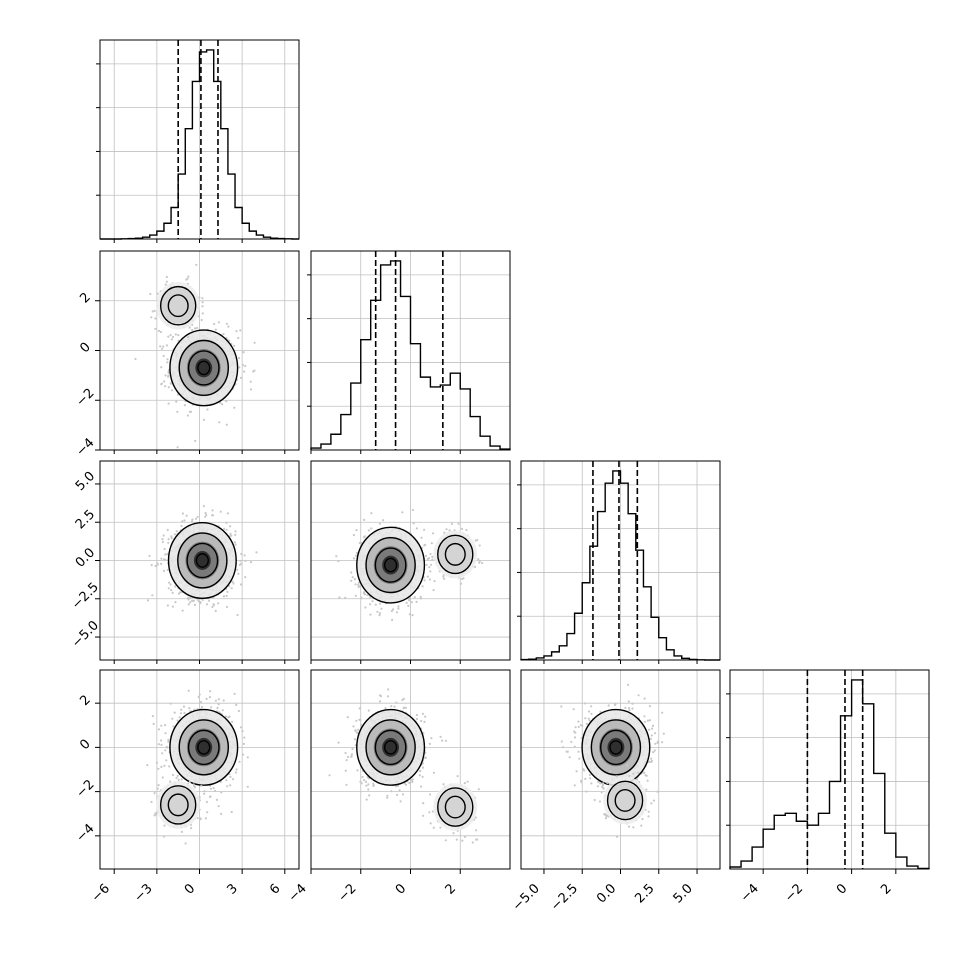 Image resolution: width=970 pixels, height=974 pixels. I want to click on density-cell, so click(178, 805).